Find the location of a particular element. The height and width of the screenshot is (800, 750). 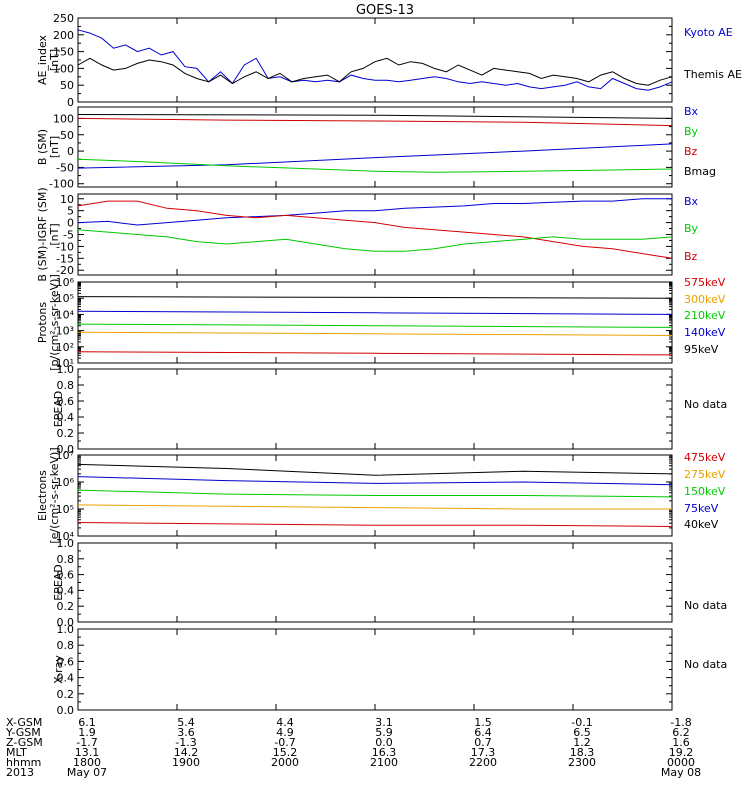

y-axis-label: Protons is located at coordinates (42, 322).